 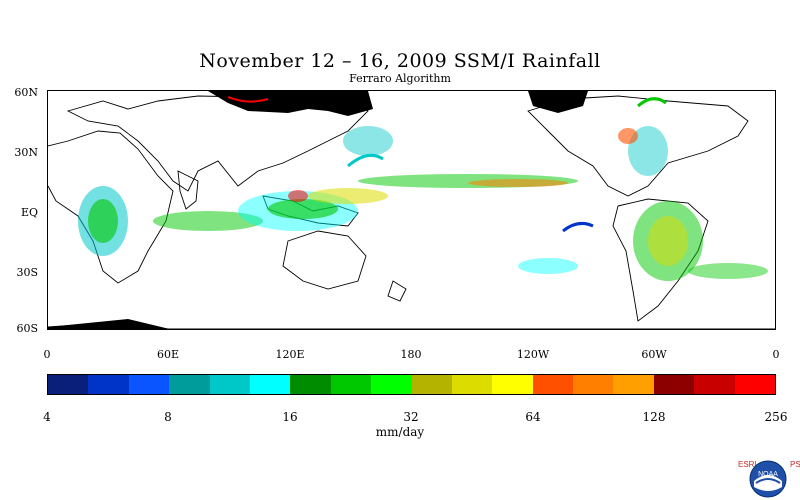 I want to click on map-title: November 12 – 16, 2009 SSM/I Rainfall, so click(x=400, y=61).